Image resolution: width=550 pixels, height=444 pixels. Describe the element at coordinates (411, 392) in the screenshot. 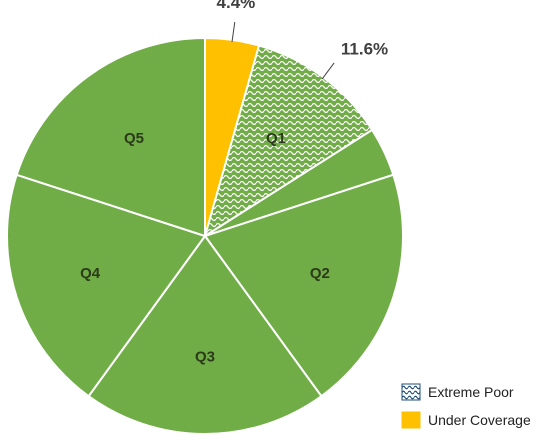

I see `legend-swatch-extreme-poor` at that location.